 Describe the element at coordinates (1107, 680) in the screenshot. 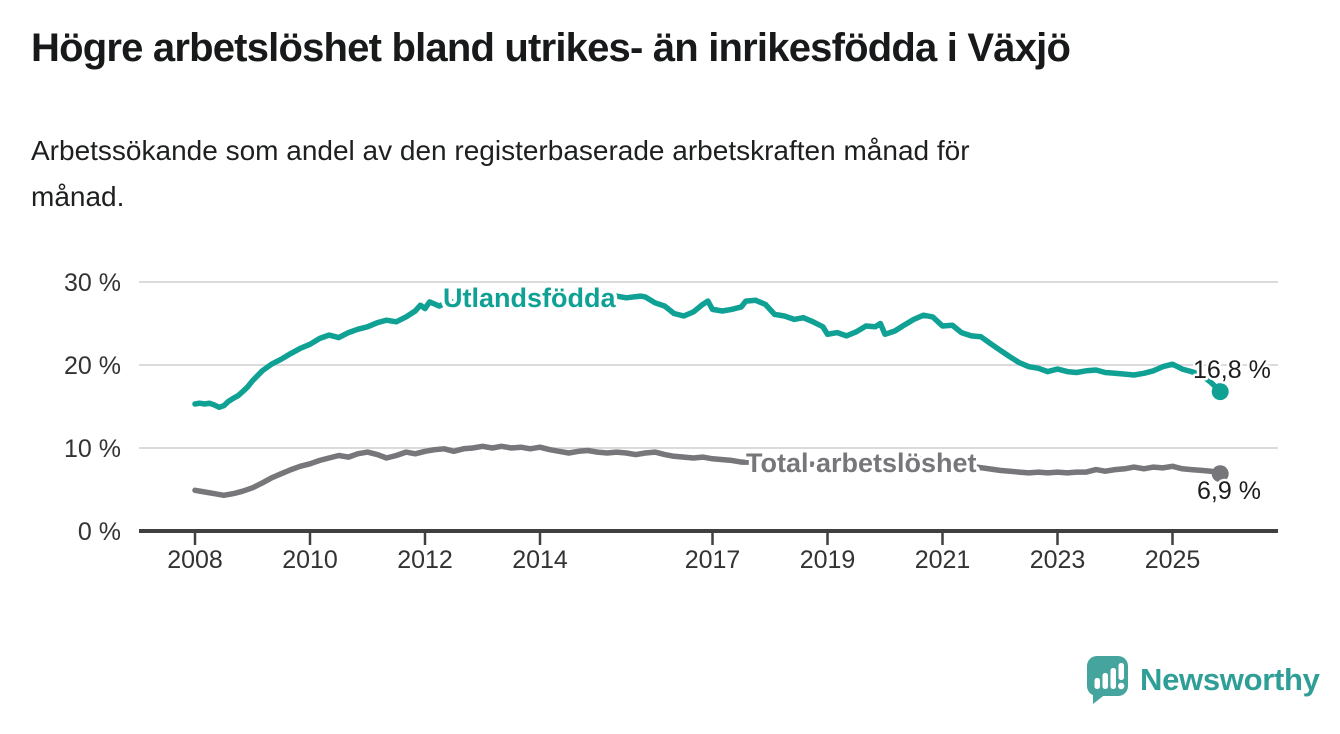

I see `speech-bubble-bar-chart-icon` at that location.